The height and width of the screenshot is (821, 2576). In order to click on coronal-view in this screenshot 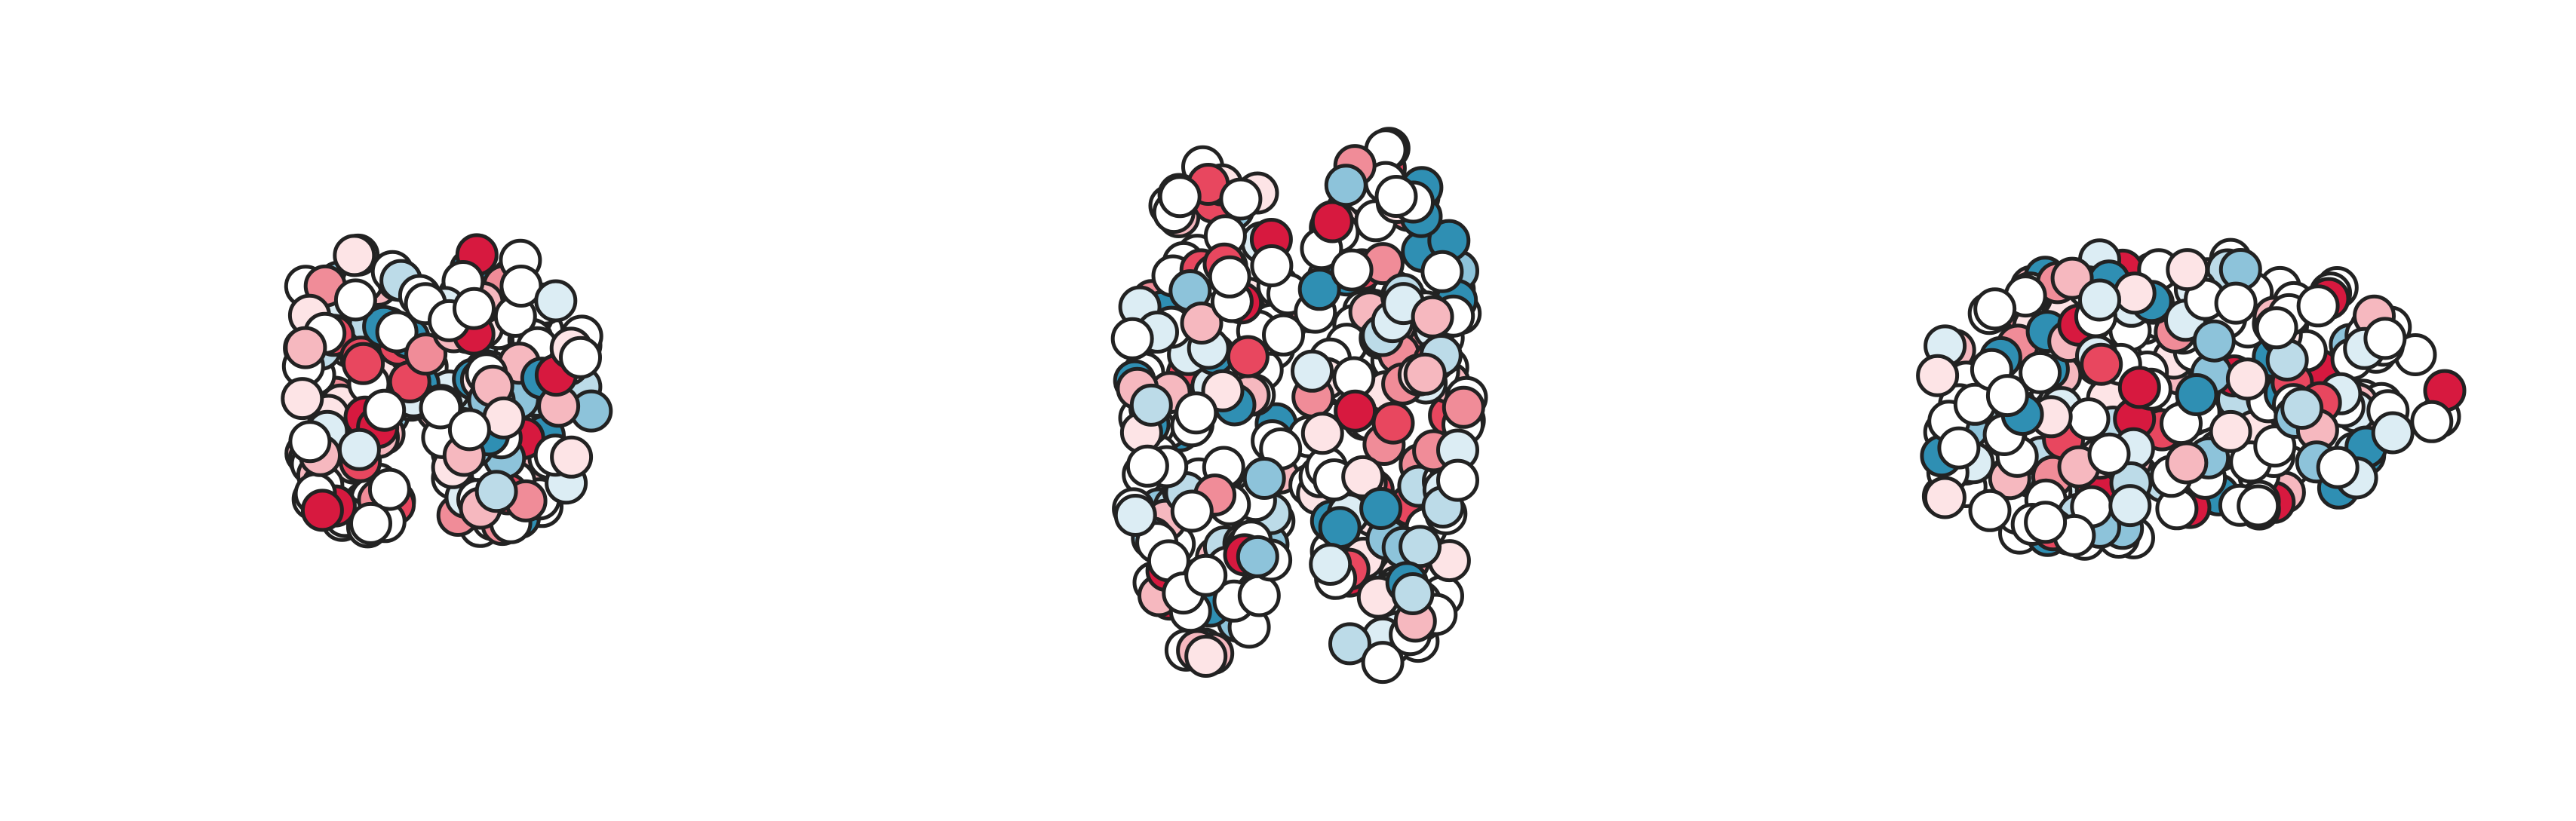, I will do `click(447, 391)`.